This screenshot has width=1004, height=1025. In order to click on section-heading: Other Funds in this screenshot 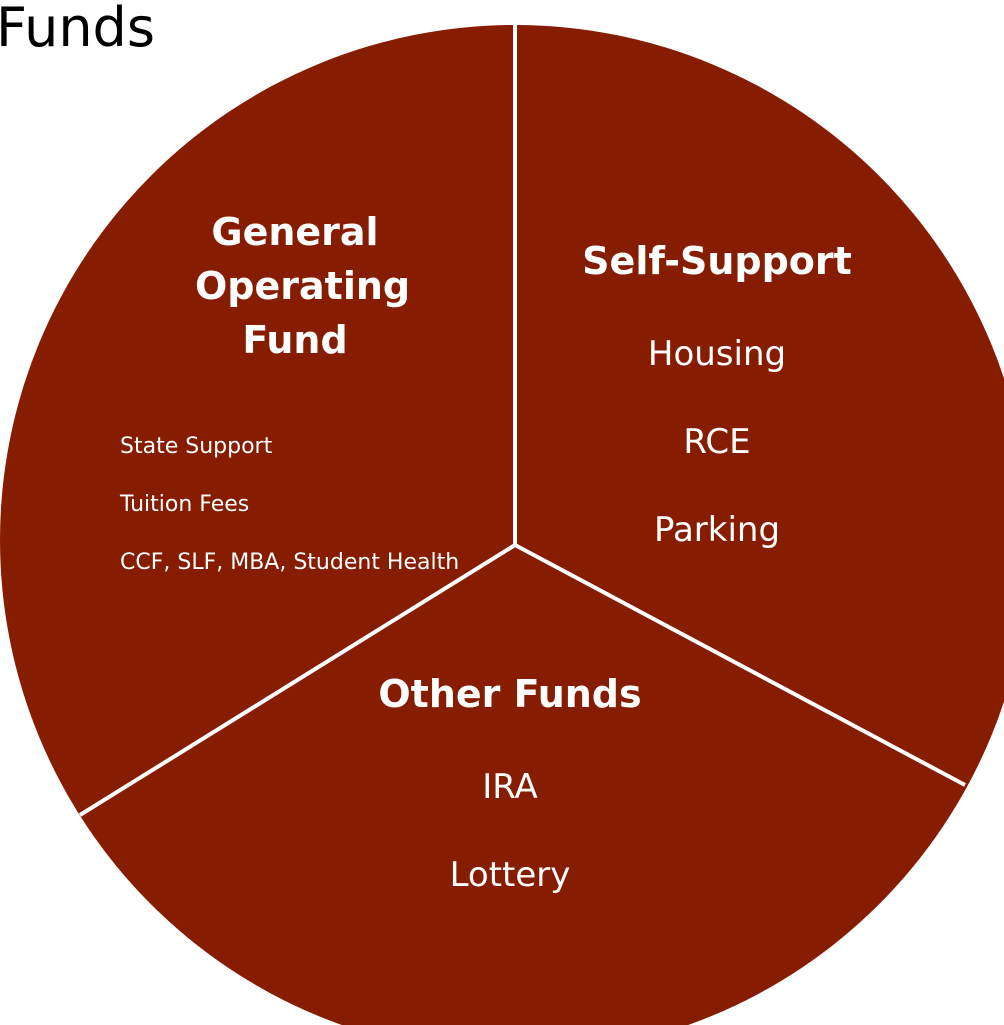, I will do `click(510, 694)`.